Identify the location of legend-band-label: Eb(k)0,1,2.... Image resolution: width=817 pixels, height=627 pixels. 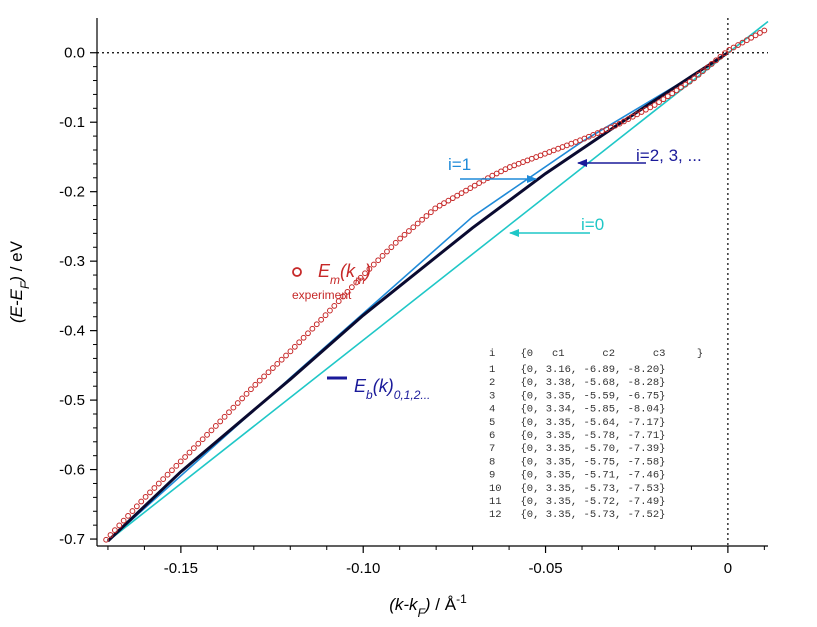
(392, 389).